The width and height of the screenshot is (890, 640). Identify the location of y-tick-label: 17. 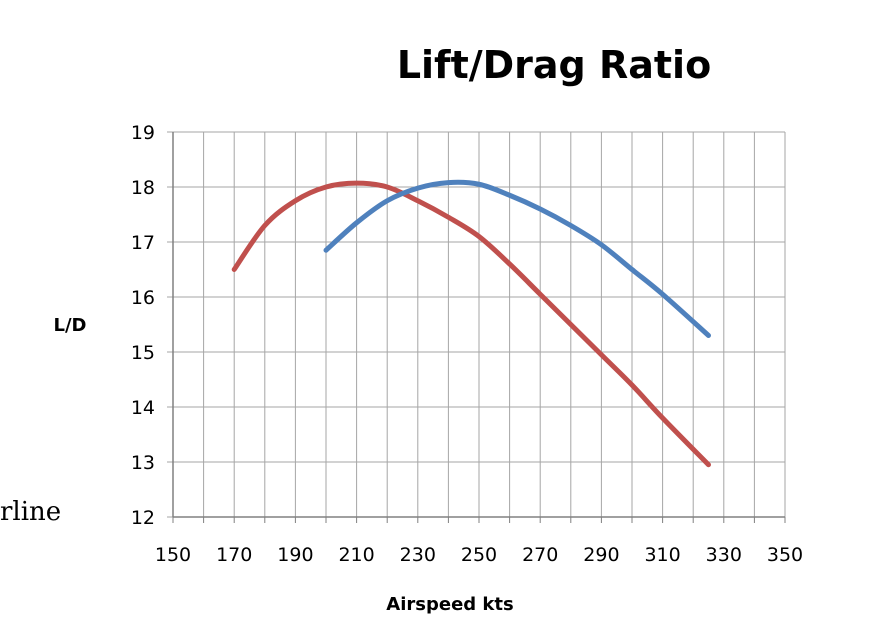
(143, 243).